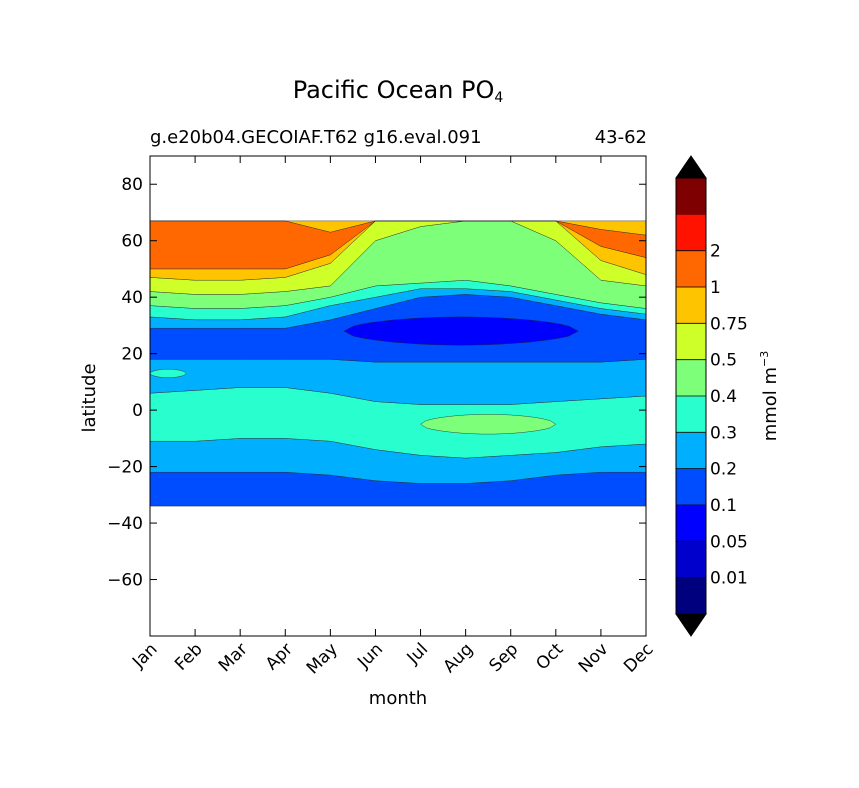 Image resolution: width=859 pixels, height=788 pixels. What do you see at coordinates (137, 411) in the screenshot?
I see `y-tick-label: 0` at bounding box center [137, 411].